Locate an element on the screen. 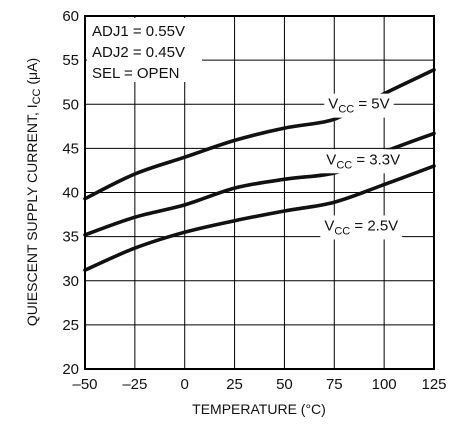  x-tick-label: 75 is located at coordinates (334, 384).